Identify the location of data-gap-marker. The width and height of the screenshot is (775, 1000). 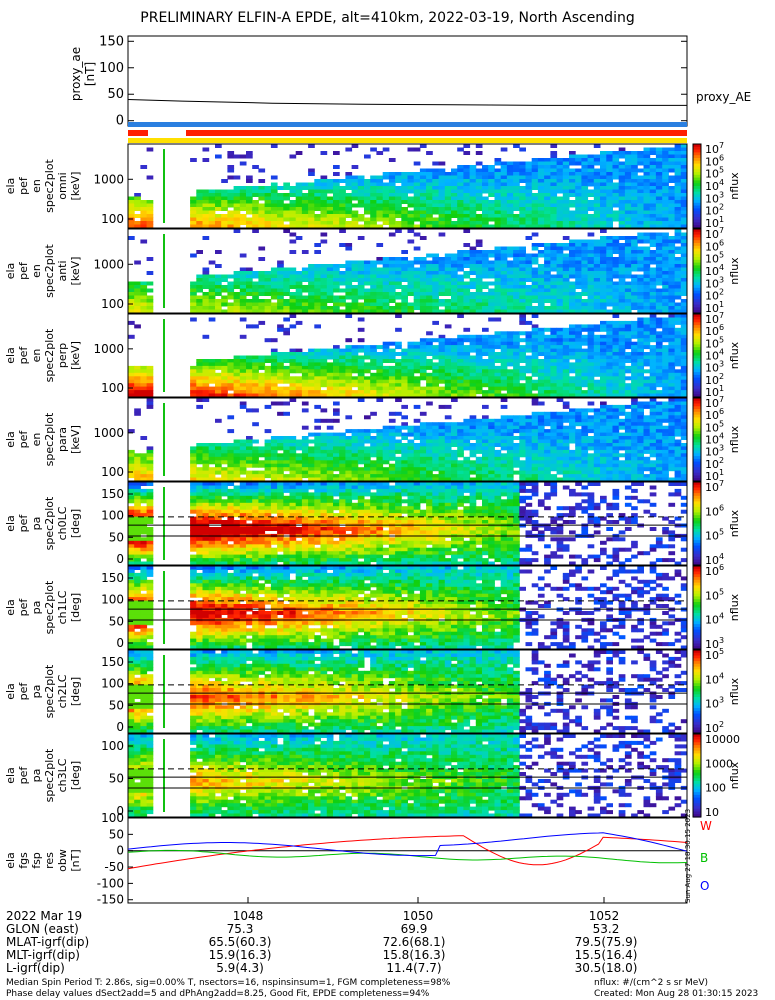
(164, 355).